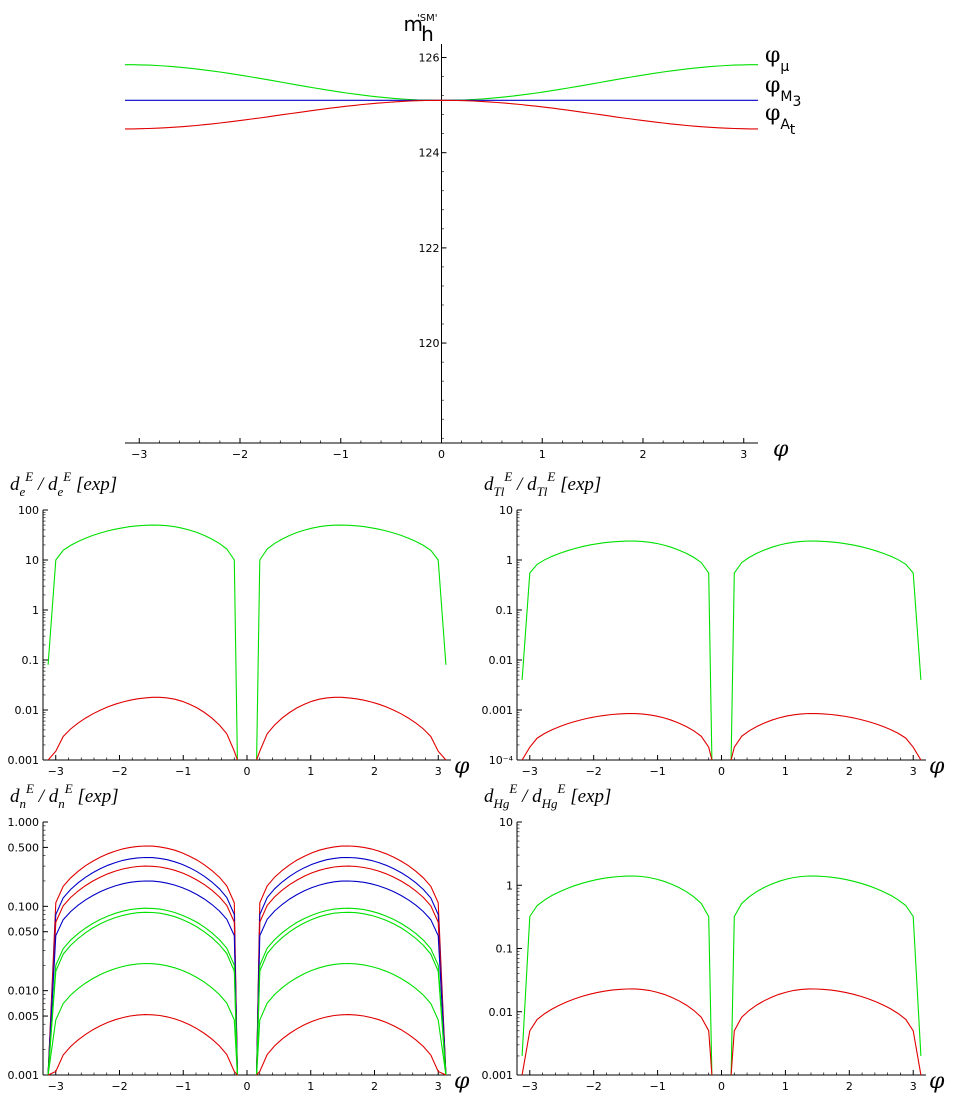 This screenshot has width=956, height=1096. I want to click on y-tick-label: 0.100, so click(24, 906).